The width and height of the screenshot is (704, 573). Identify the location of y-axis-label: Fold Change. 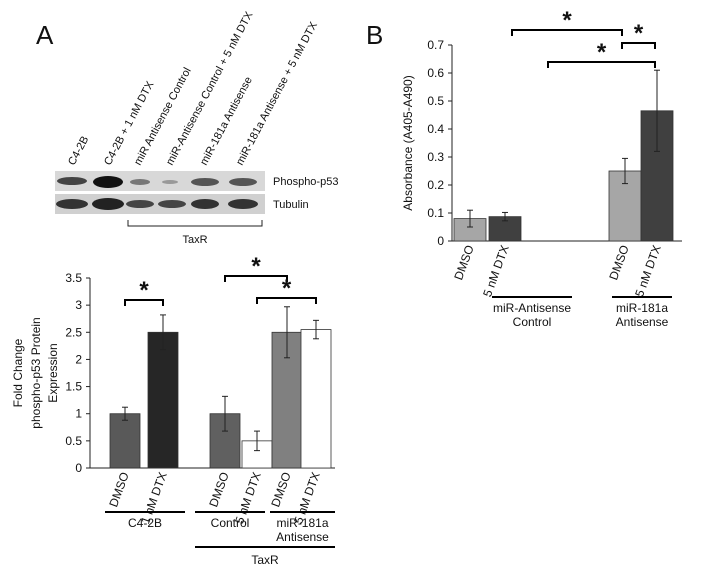
(18, 372).